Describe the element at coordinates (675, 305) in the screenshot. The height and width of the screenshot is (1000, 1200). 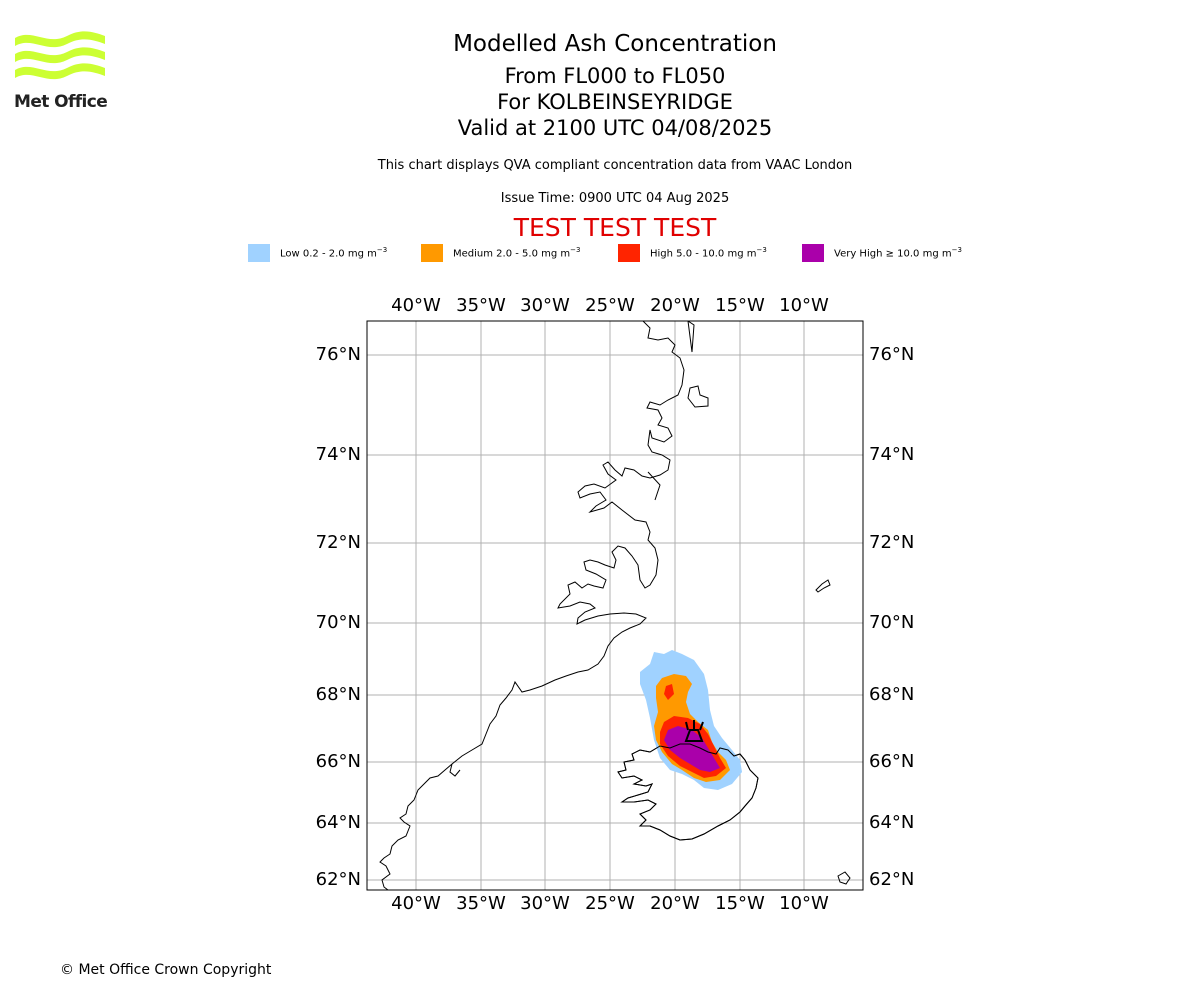
I see `lon-tick-top-4: 20°W` at that location.